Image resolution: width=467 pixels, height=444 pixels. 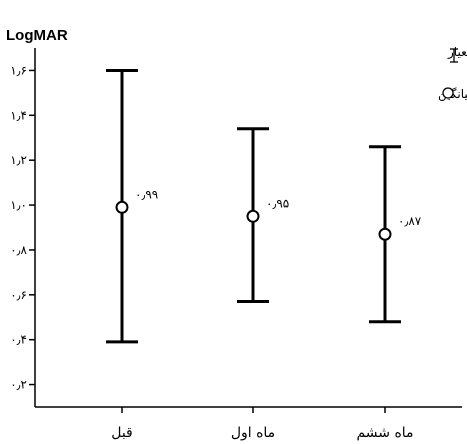 I want to click on x-tick-label: ماه ششم, so click(x=384, y=433).